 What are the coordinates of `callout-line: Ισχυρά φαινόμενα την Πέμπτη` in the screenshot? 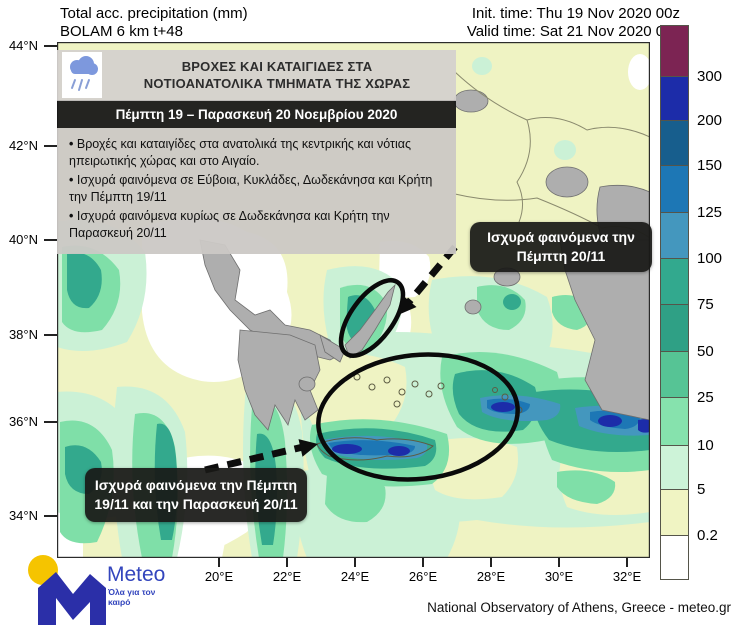 It's located at (196, 485).